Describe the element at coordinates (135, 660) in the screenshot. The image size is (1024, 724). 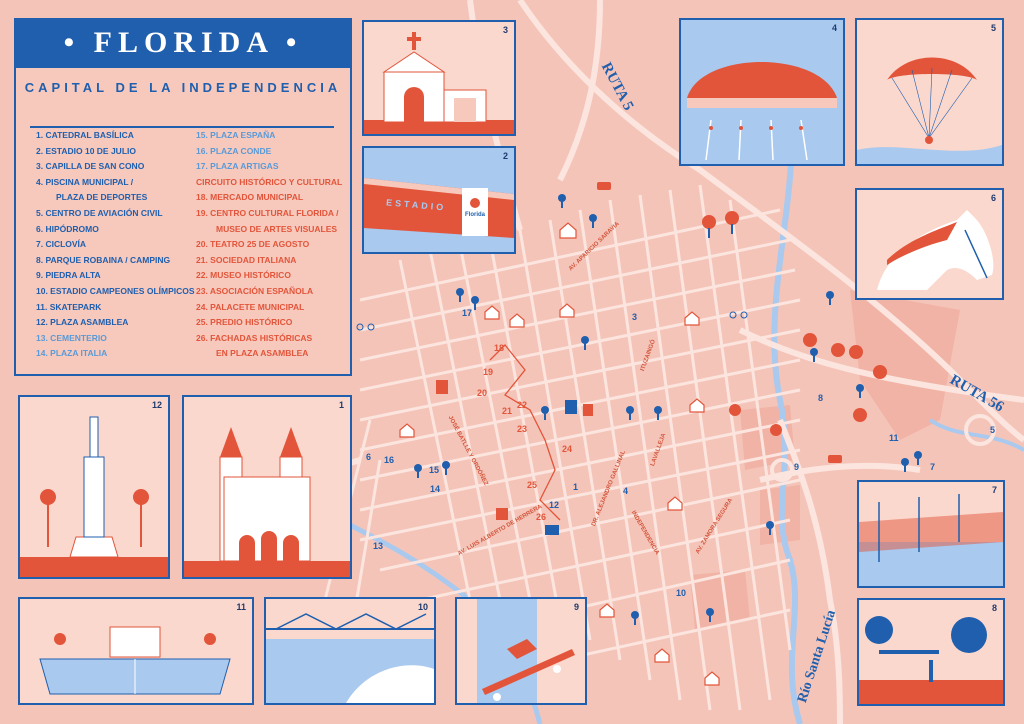
I see `field-illustration` at that location.